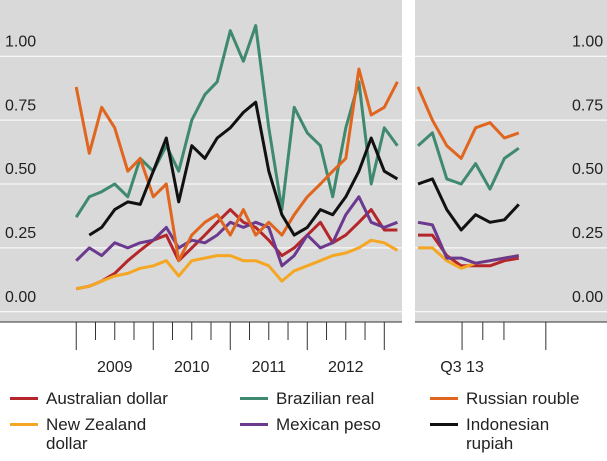 This screenshot has height=461, width=607. I want to click on x-tick-label: 2009, so click(115, 367).